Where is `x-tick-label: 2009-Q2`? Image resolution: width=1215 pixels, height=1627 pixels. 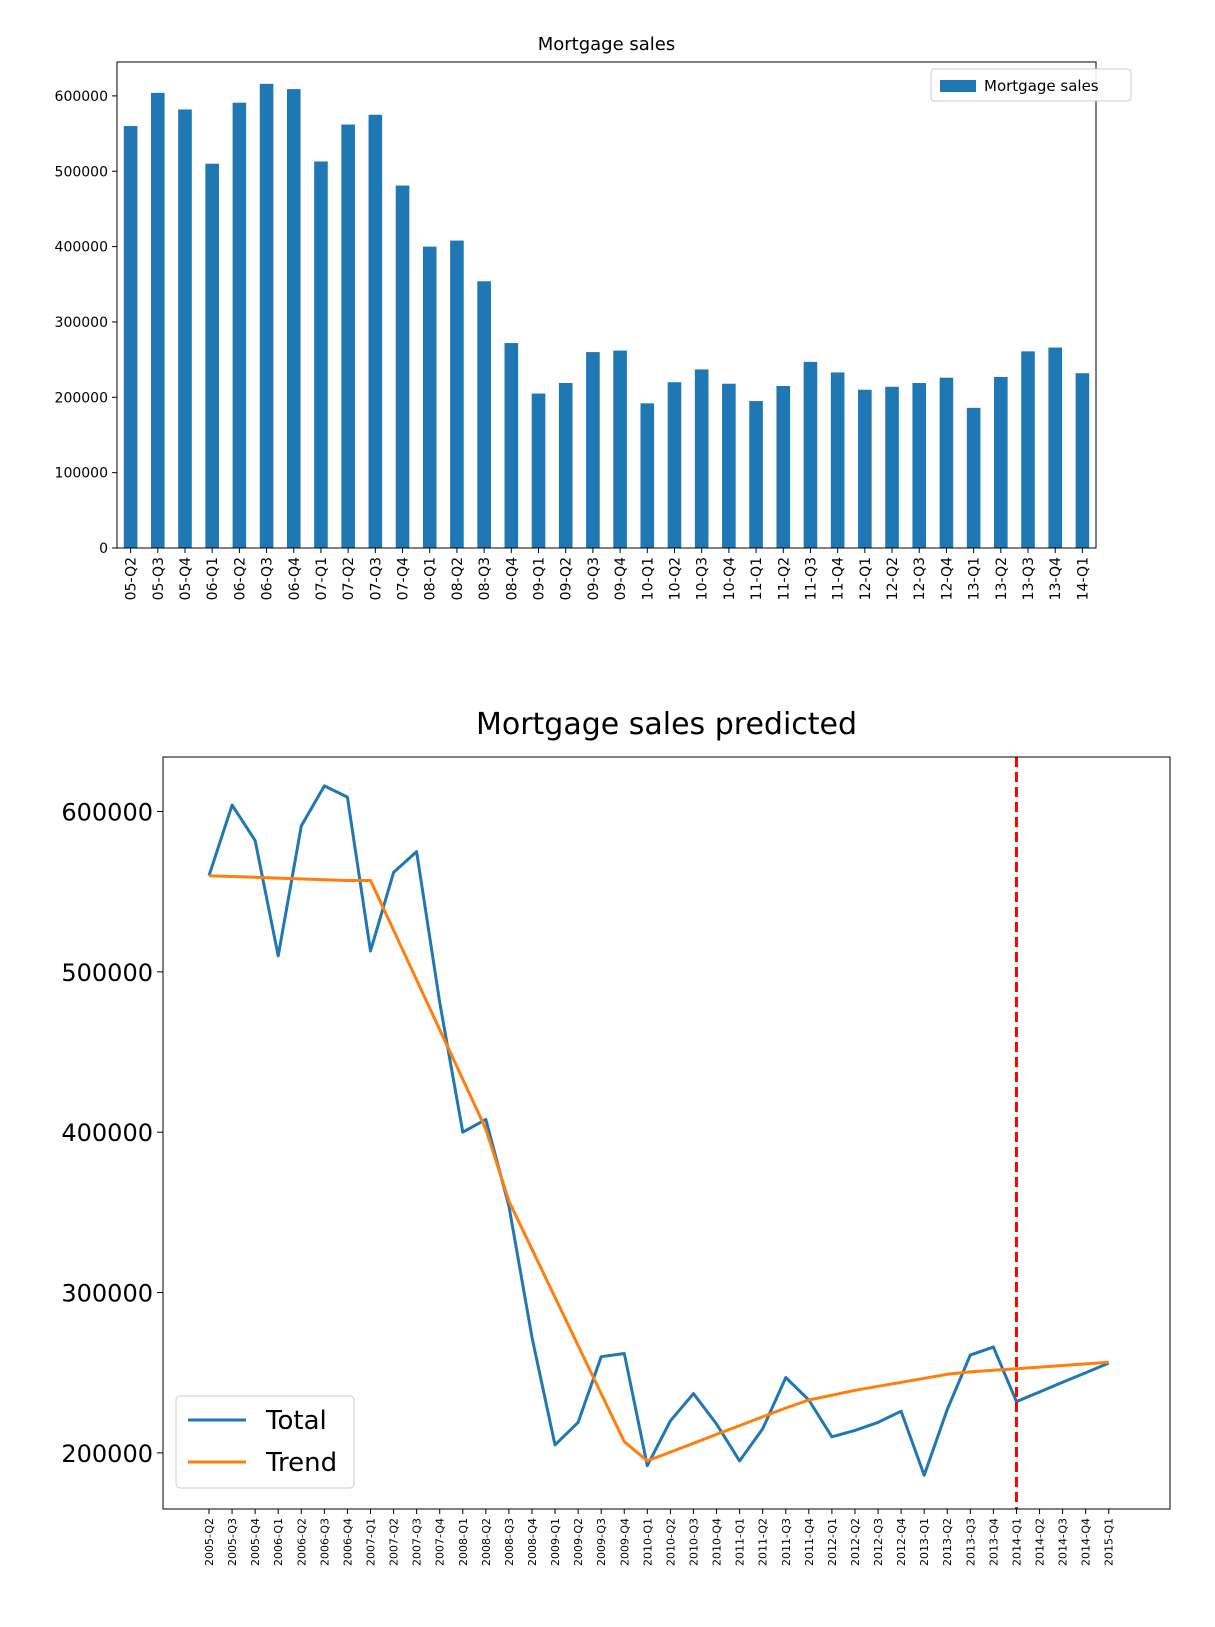 x-tick-label: 2009-Q2 is located at coordinates (578, 1542).